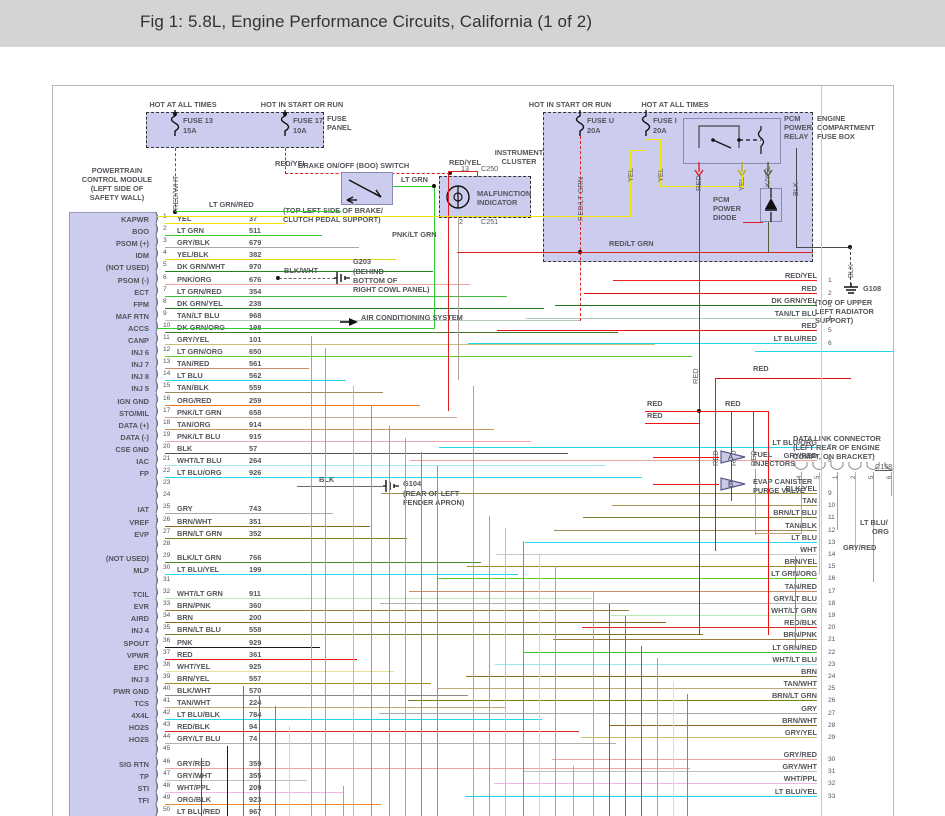  Describe the element at coordinates (198, 315) in the screenshot. I see `pcm-pin-wire-color: TAN/LT BLU` at that location.